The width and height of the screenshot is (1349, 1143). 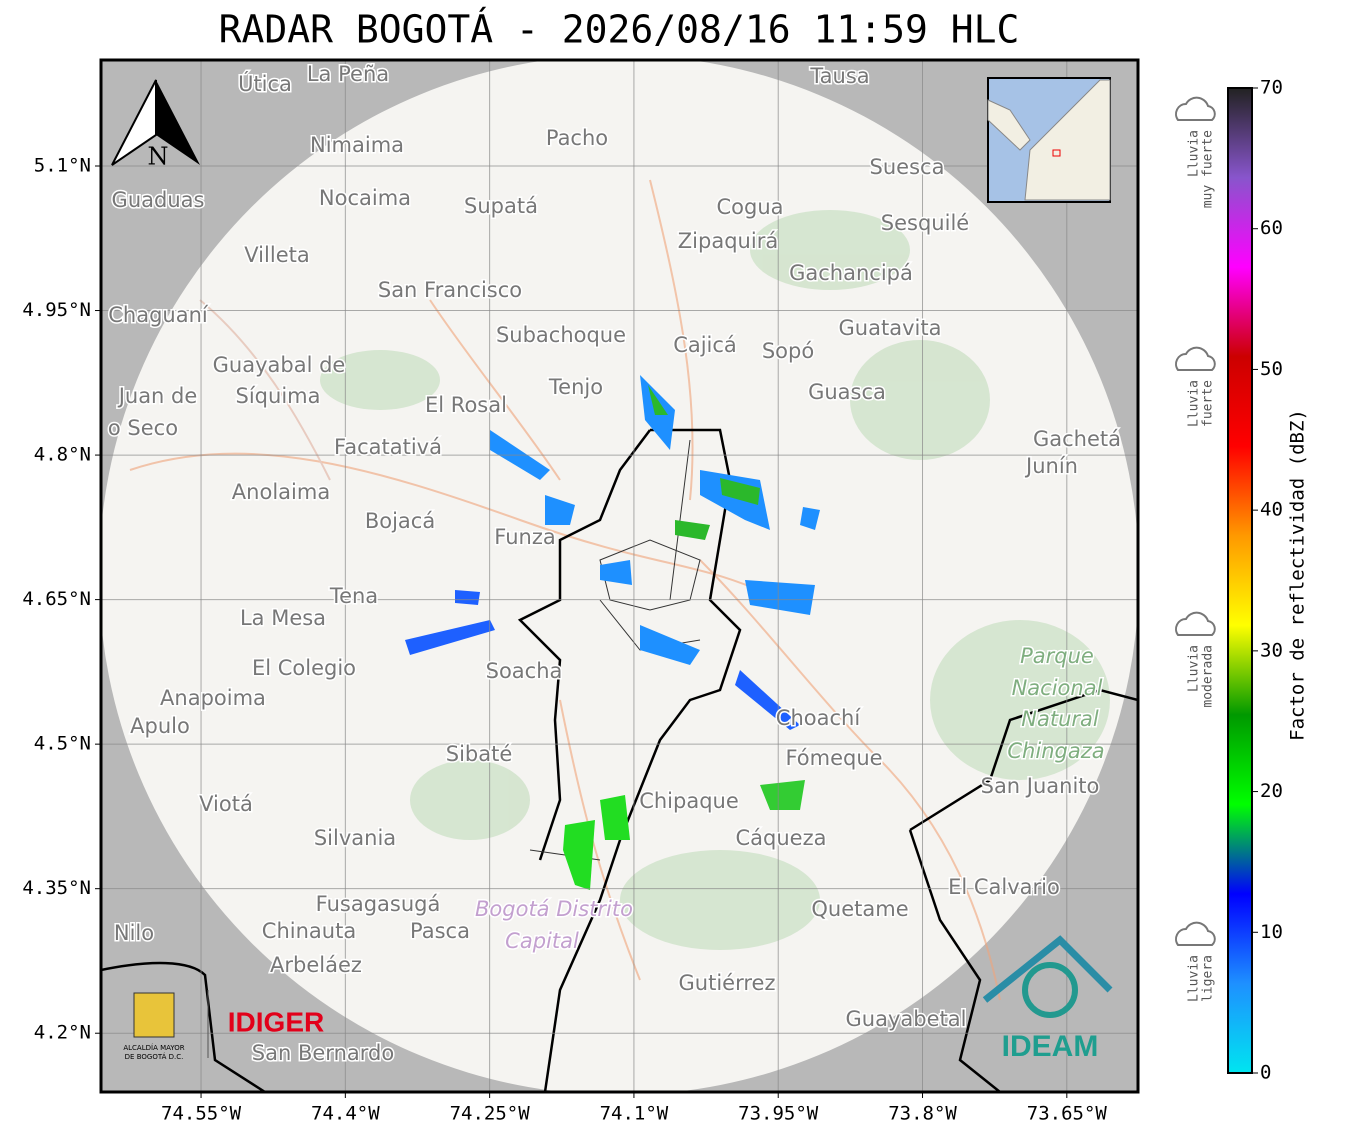 What do you see at coordinates (1208, 978) in the screenshot?
I see `rain-category-label: ligera` at bounding box center [1208, 978].